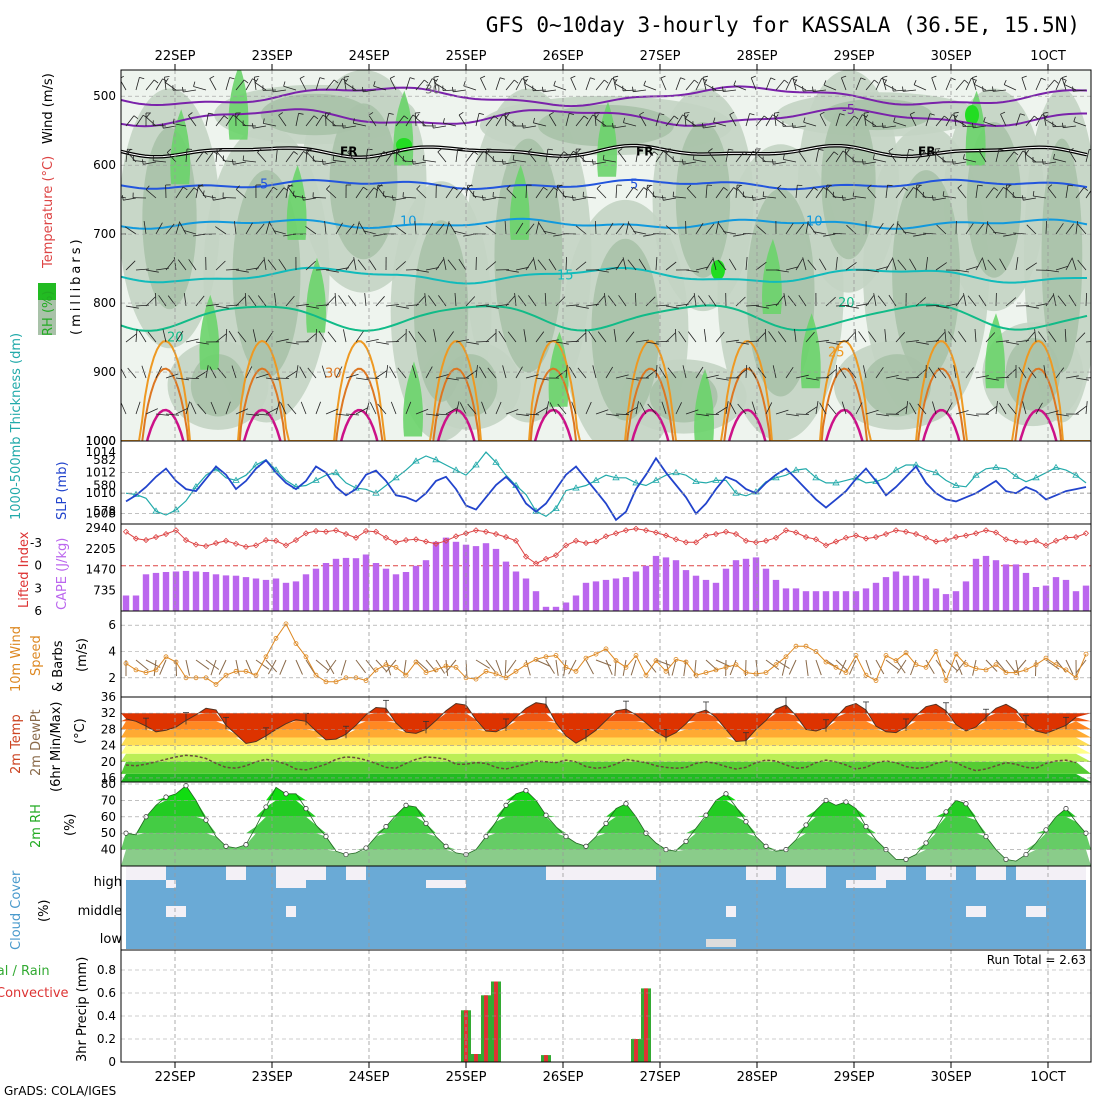 The image size is (1100, 1100). What do you see at coordinates (108, 762) in the screenshot?
I see `temp-tick-20: 20` at bounding box center [108, 762].